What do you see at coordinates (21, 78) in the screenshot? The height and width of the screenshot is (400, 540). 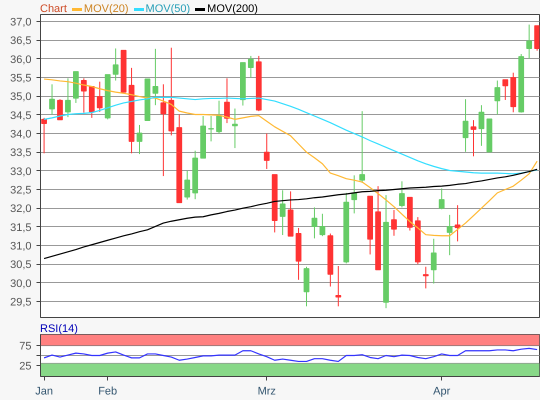 I see `y-tick-label: 35,5` at bounding box center [21, 78].